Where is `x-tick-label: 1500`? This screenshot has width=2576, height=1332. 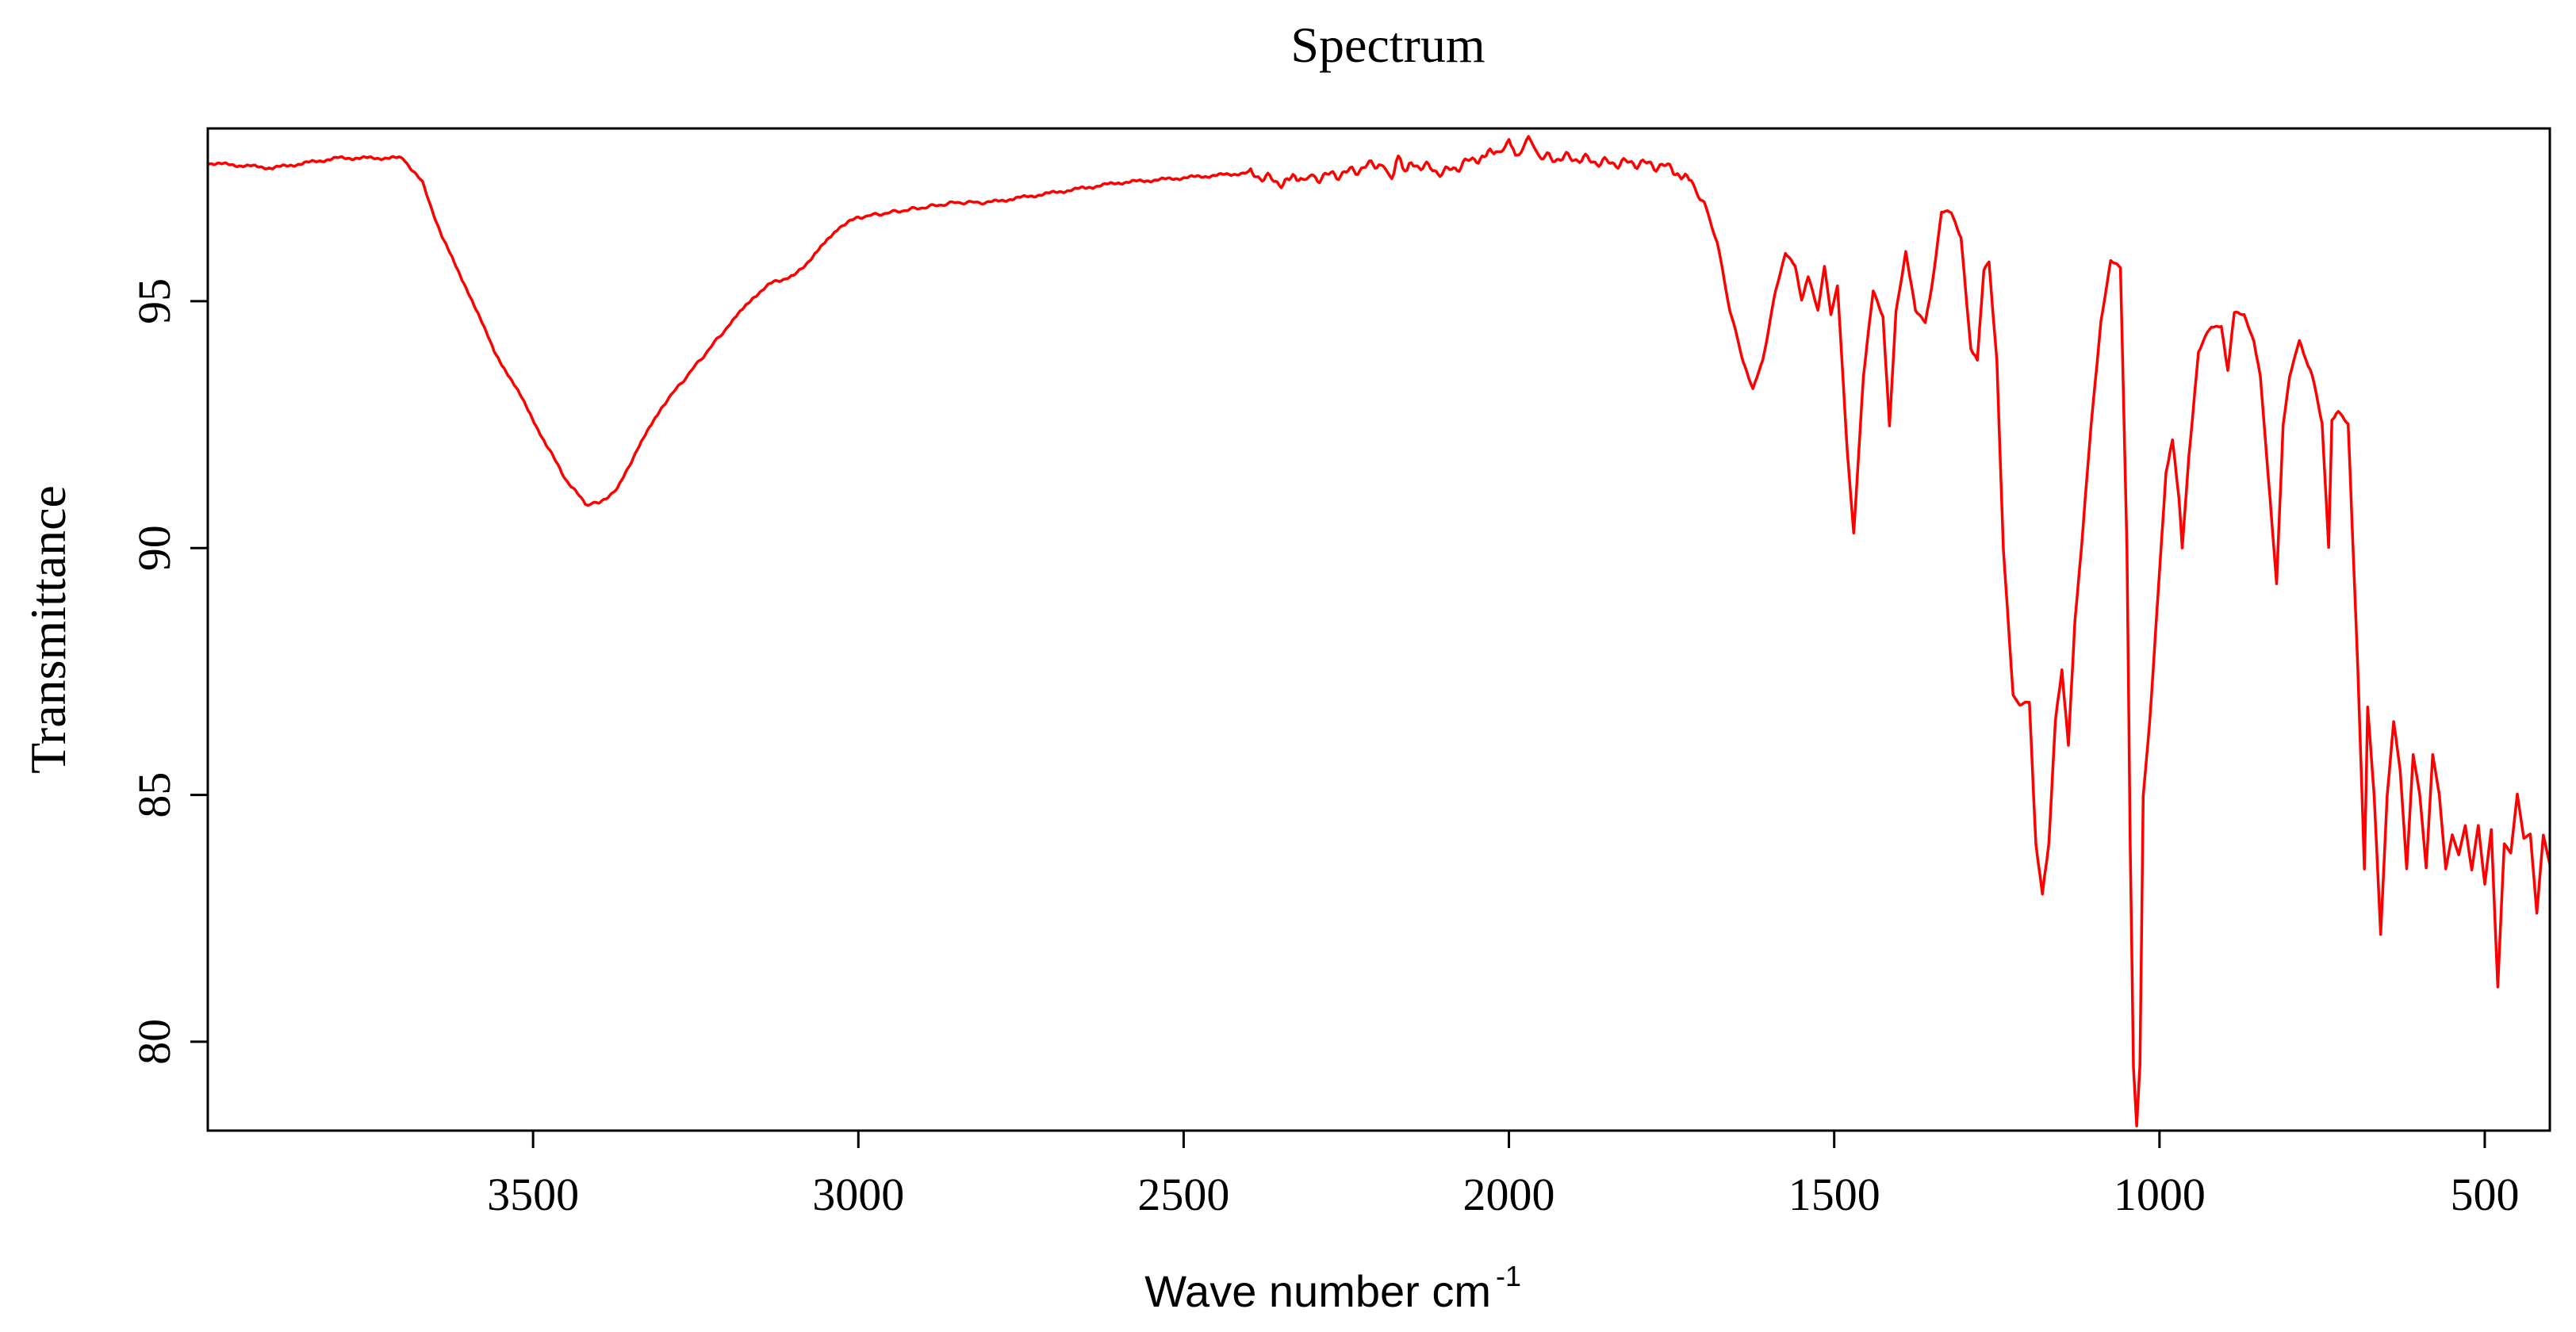
x-tick-label: 1500 is located at coordinates (1834, 1194).